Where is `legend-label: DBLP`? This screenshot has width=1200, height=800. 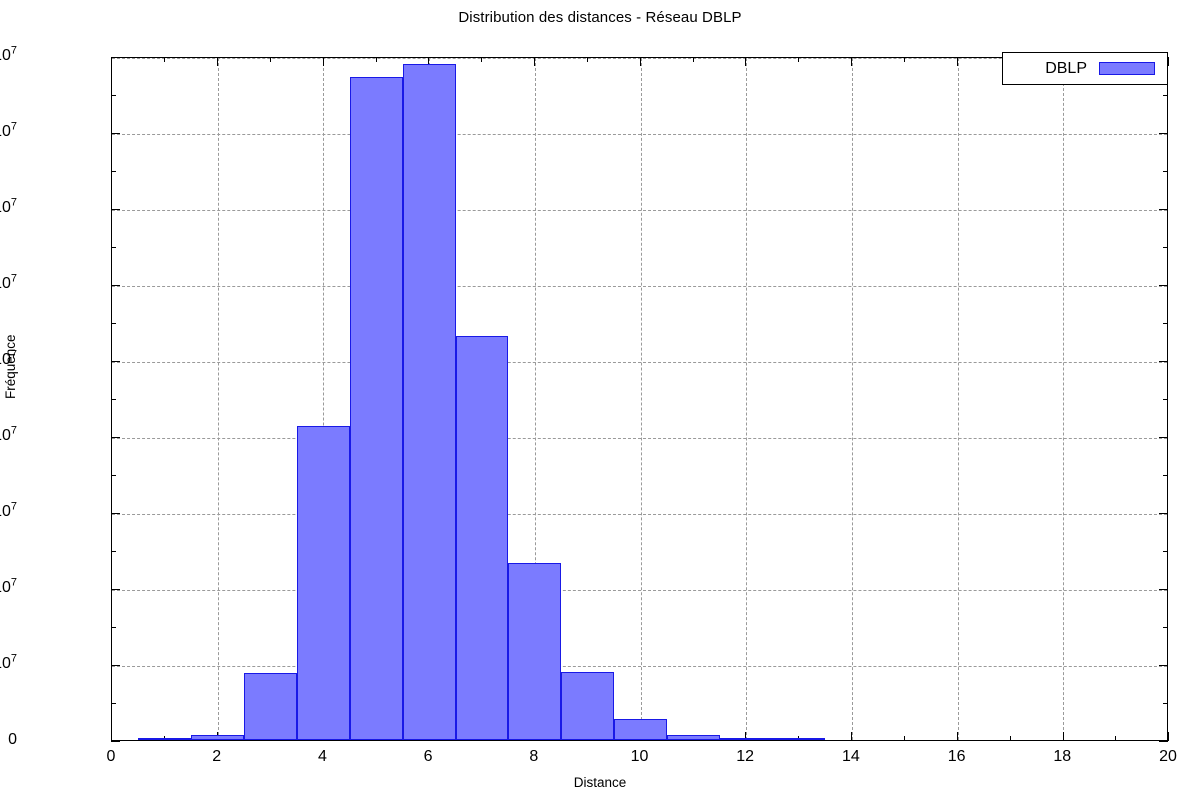 legend-label: DBLP is located at coordinates (1066, 68).